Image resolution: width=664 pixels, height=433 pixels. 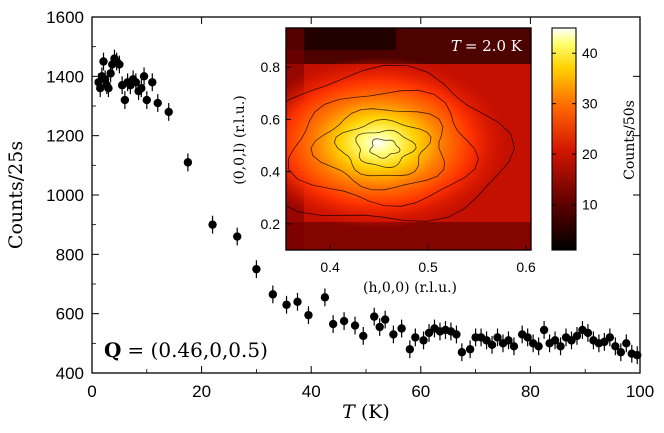 What do you see at coordinates (70, 254) in the screenshot?
I see `y-tick-label: 800` at bounding box center [70, 254].